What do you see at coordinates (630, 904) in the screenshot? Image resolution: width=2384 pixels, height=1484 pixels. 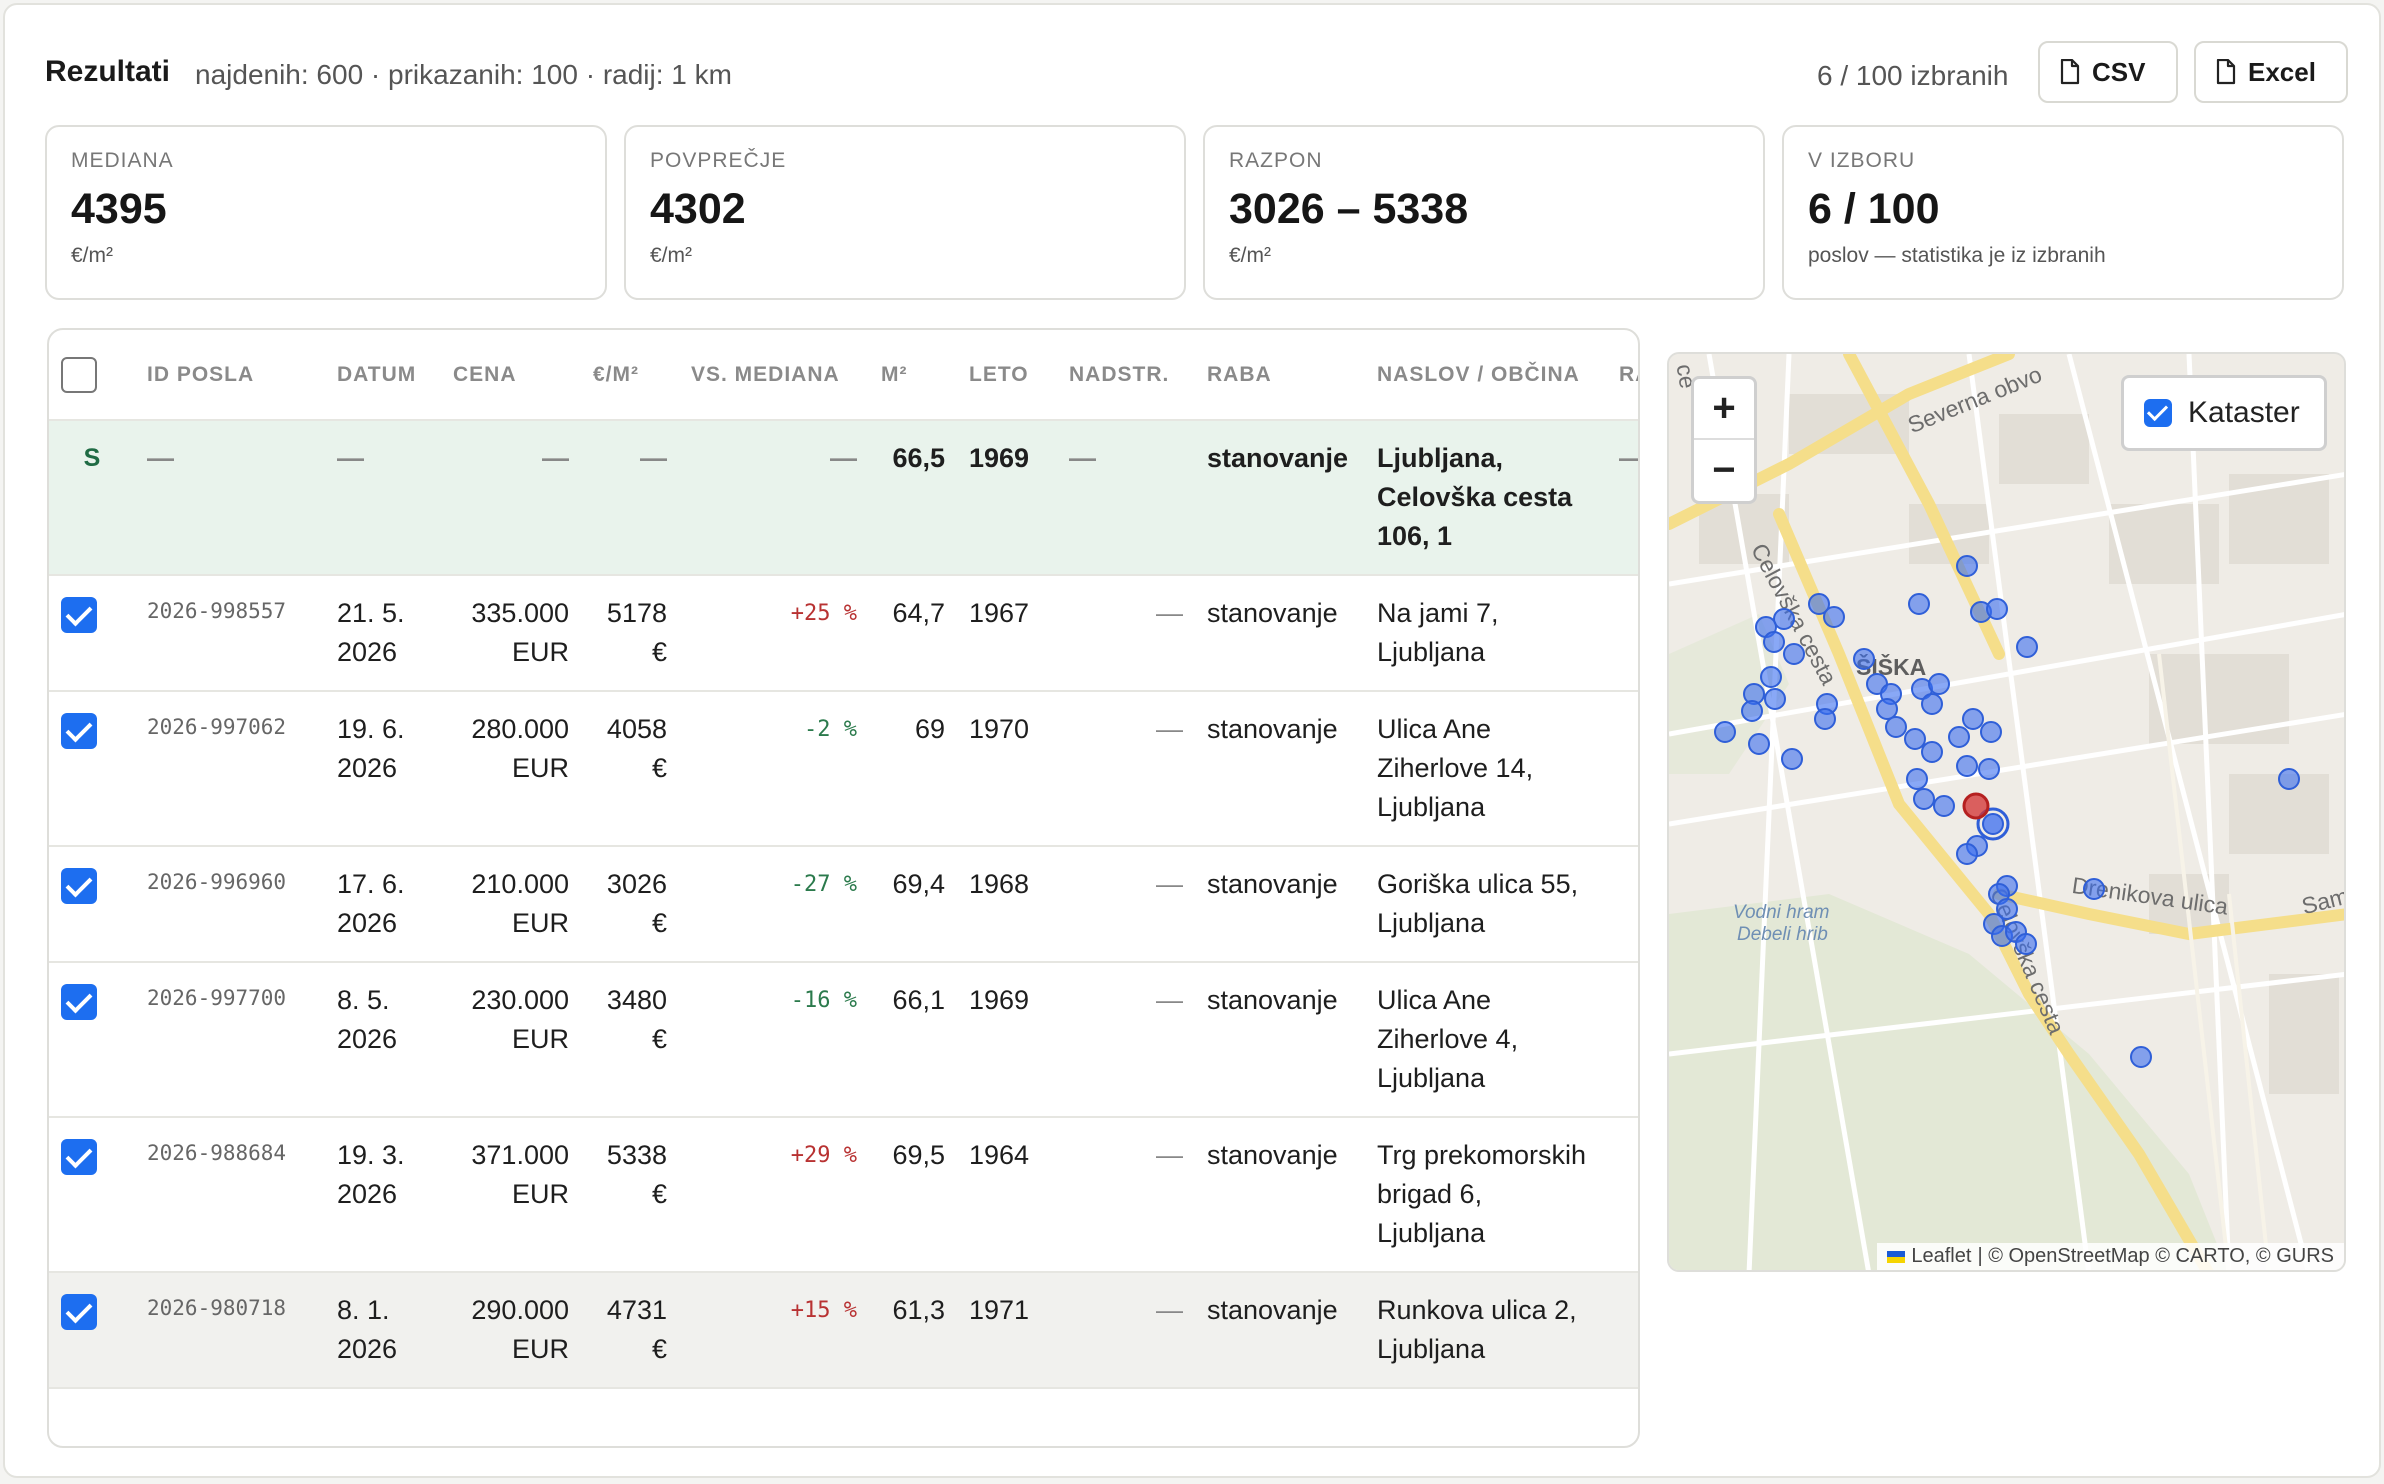 I see `cell-ppm: 3026 €` at bounding box center [630, 904].